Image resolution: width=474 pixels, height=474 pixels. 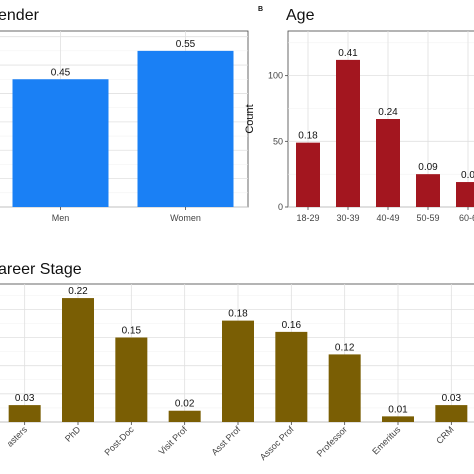 What do you see at coordinates (123, 58) in the screenshot?
I see `gender-data-labels: 0.45 0.55` at bounding box center [123, 58].